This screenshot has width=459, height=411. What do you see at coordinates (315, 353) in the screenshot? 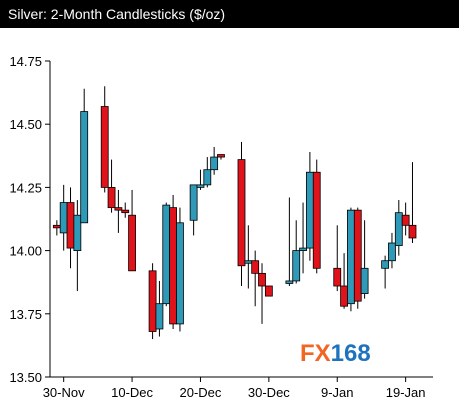
I see `fx168-logo-fx: FX` at bounding box center [315, 353].